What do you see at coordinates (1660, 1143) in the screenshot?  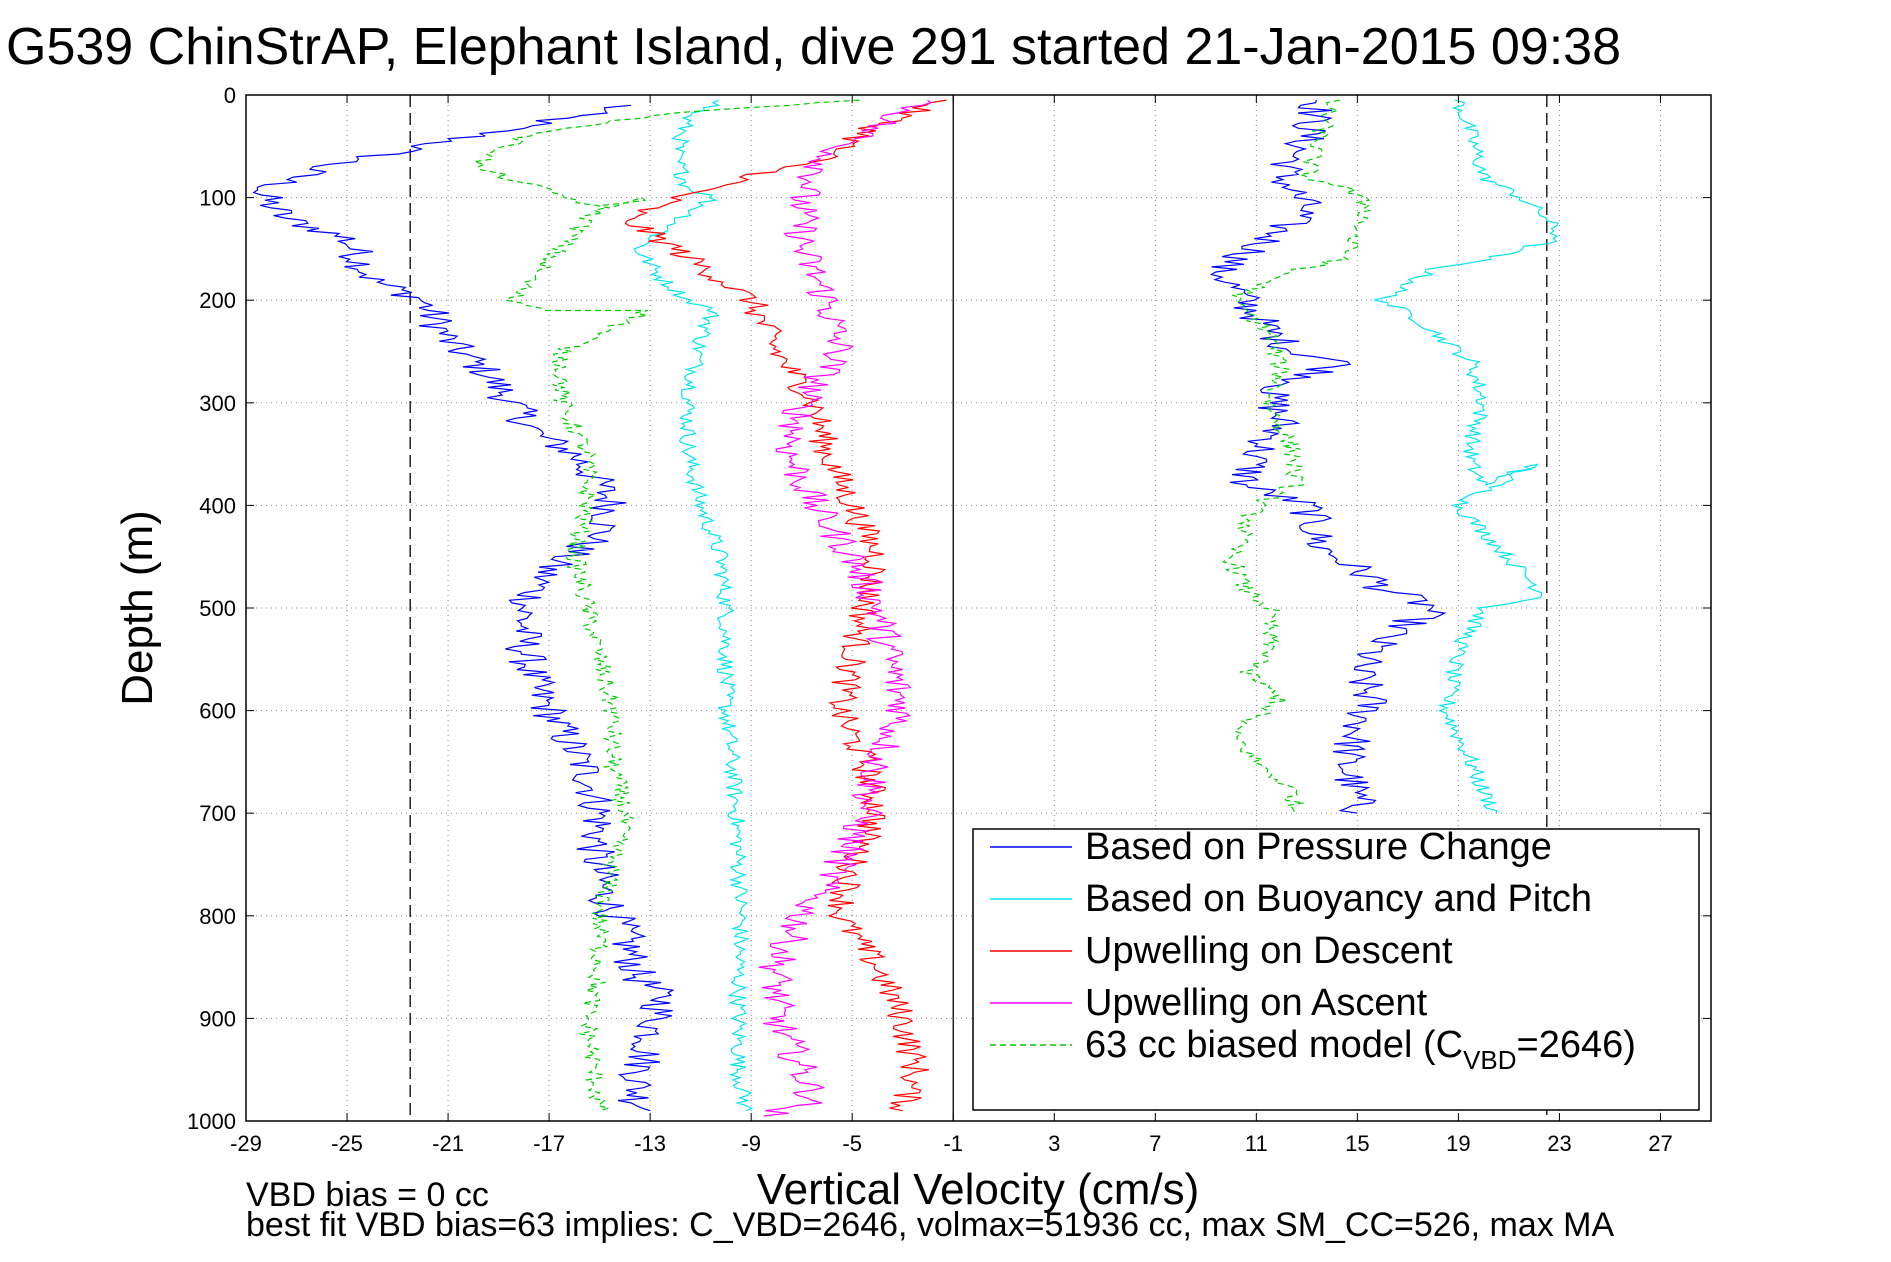 I see `x-tick-label: 27` at bounding box center [1660, 1143].